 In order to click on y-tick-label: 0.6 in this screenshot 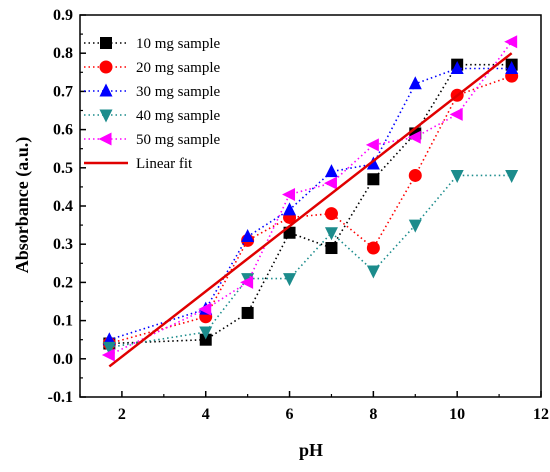, I will do `click(63, 130)`.